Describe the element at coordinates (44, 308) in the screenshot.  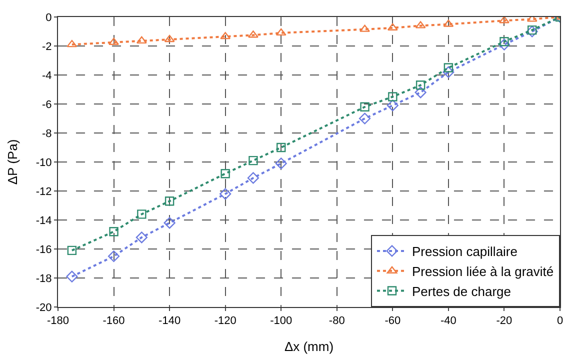
I see `y-tick-label: -20` at that location.